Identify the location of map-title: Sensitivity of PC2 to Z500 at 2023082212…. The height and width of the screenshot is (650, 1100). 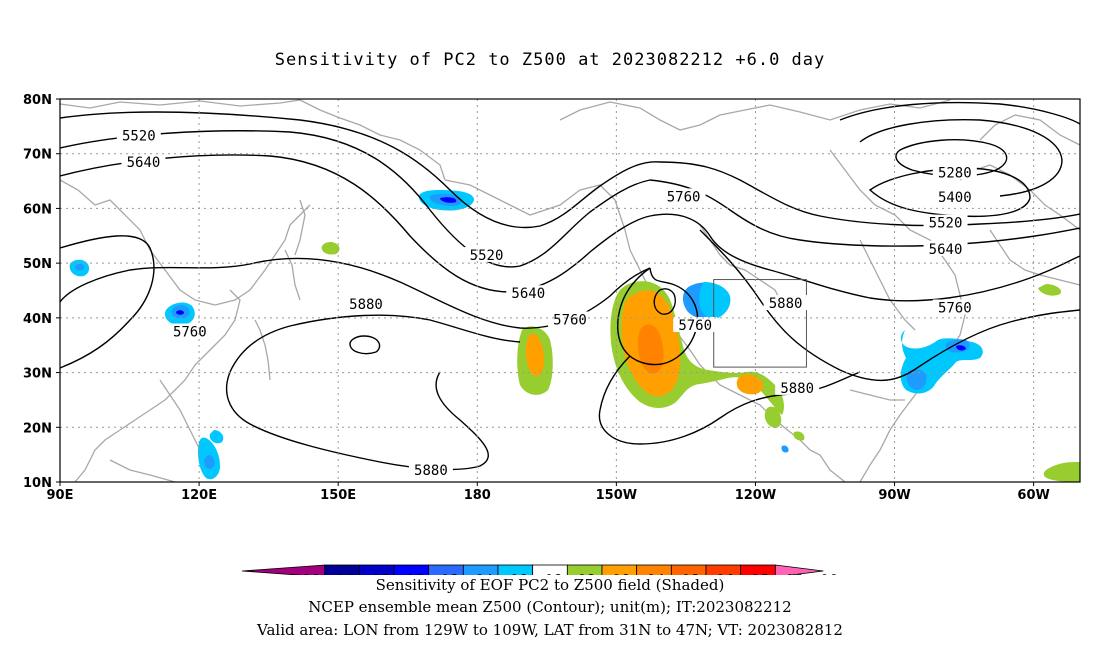
(550, 60).